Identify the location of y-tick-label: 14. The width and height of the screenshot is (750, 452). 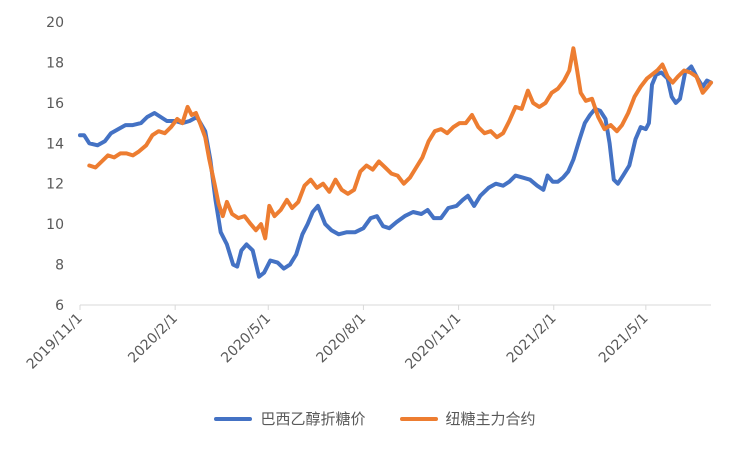
(55, 144).